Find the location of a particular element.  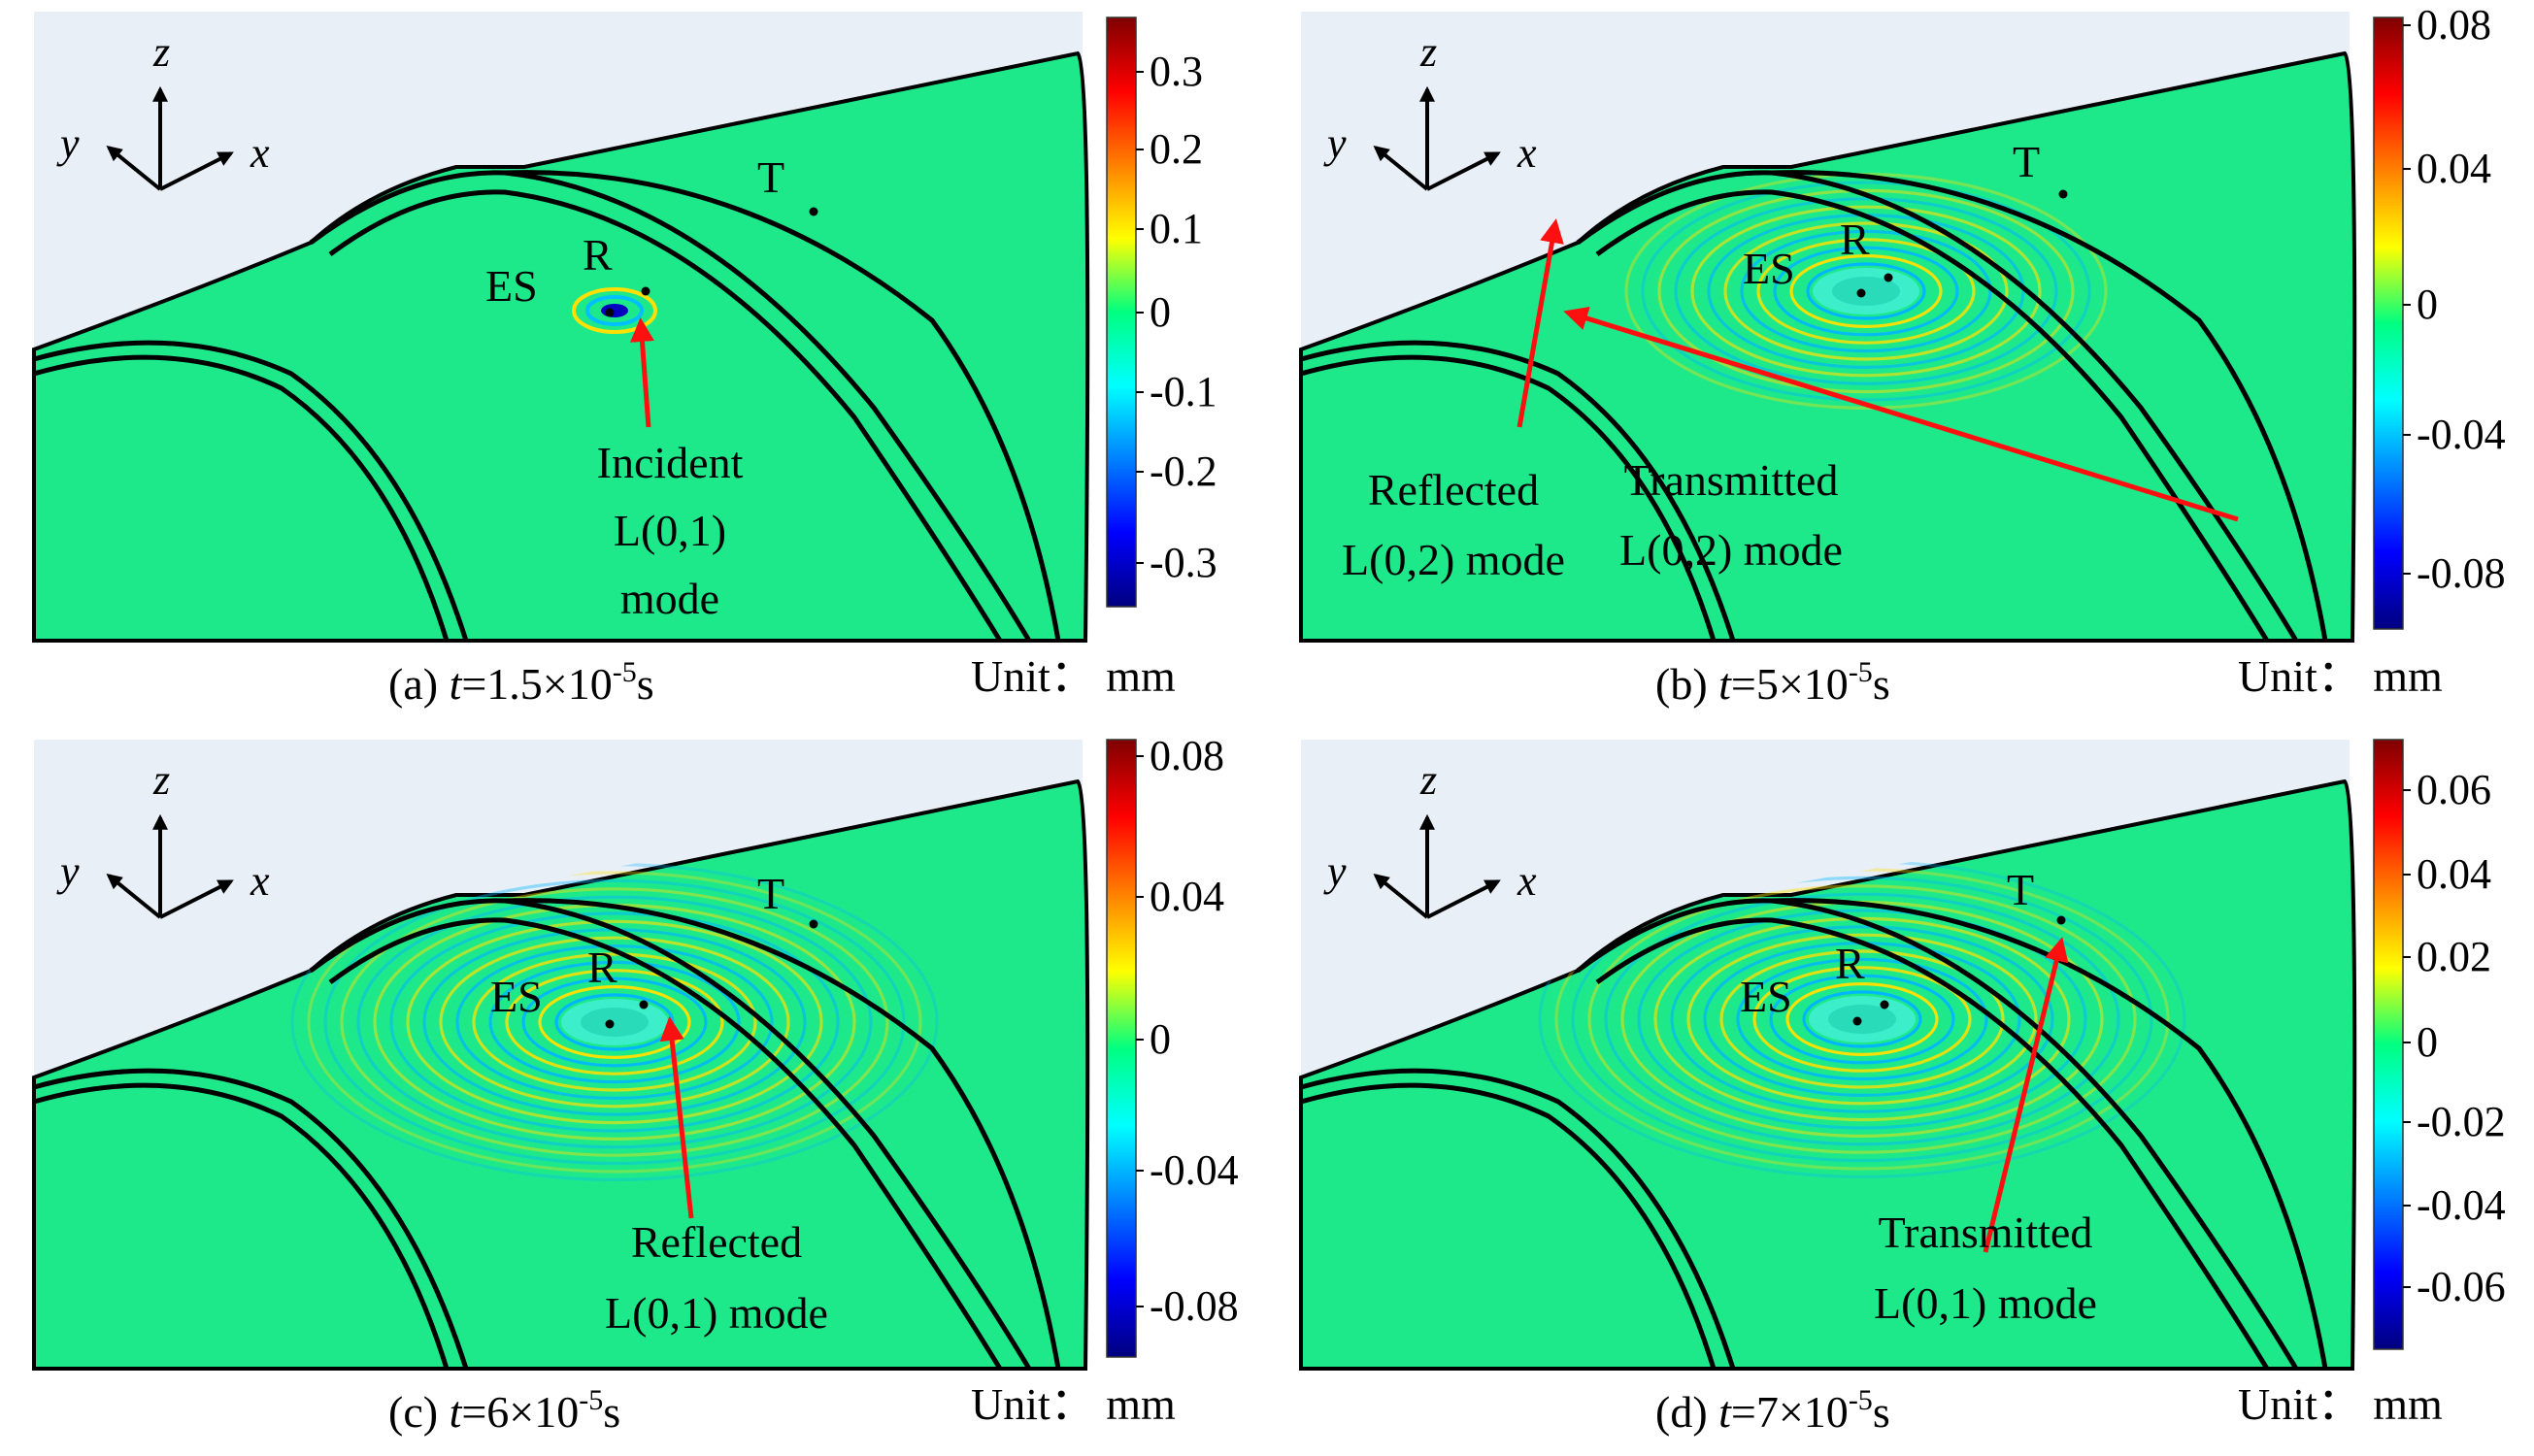

annotation-1-line-3: mode is located at coordinates (669, 598).